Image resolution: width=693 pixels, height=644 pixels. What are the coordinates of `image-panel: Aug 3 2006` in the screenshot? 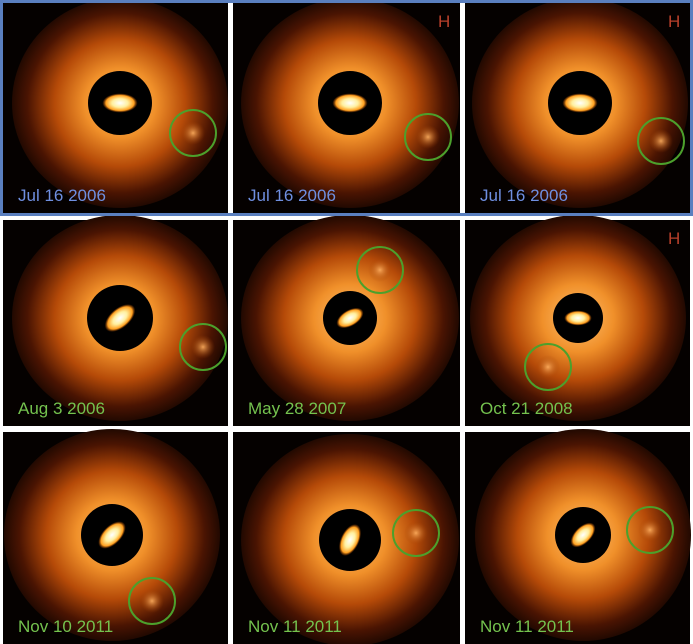 It's located at (115, 320).